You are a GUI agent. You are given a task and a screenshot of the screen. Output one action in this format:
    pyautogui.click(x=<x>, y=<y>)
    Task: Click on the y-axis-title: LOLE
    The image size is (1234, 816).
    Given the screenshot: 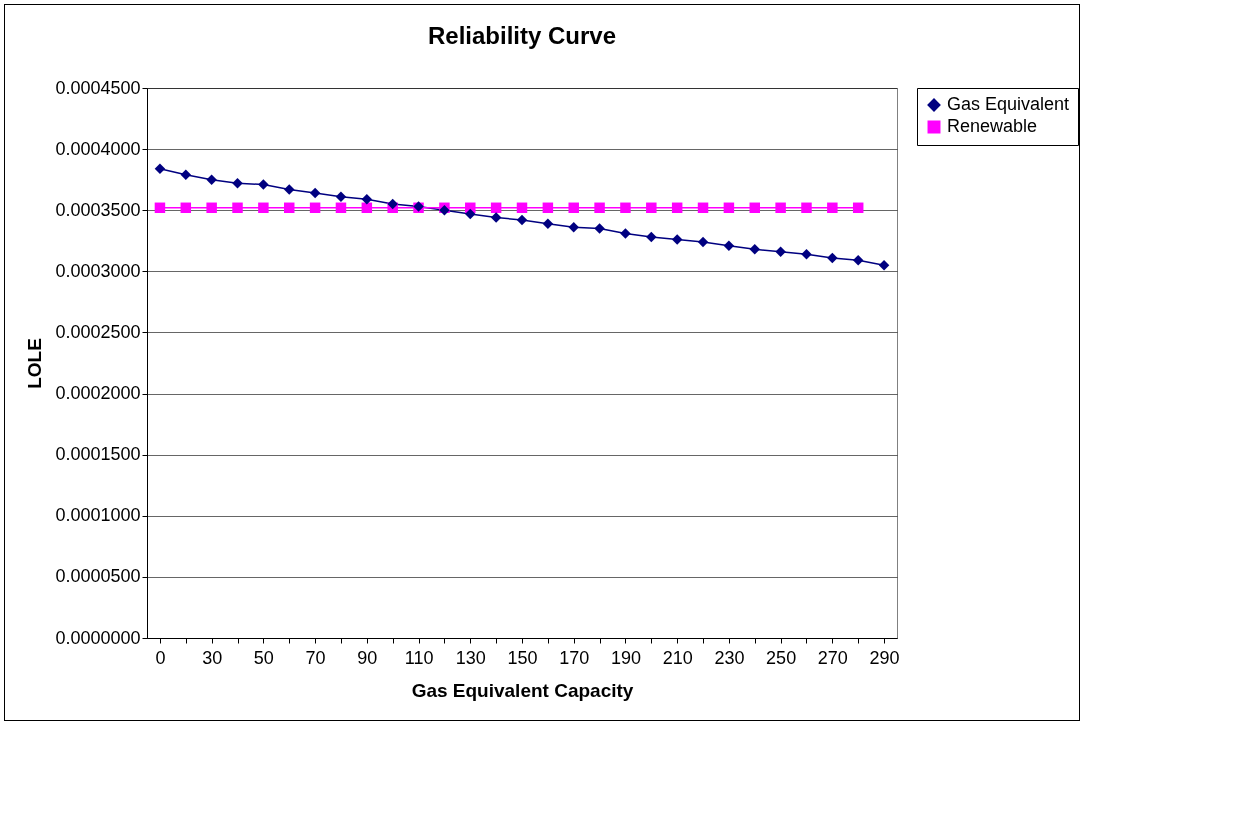 What is the action you would take?
    pyautogui.click(x=35, y=363)
    